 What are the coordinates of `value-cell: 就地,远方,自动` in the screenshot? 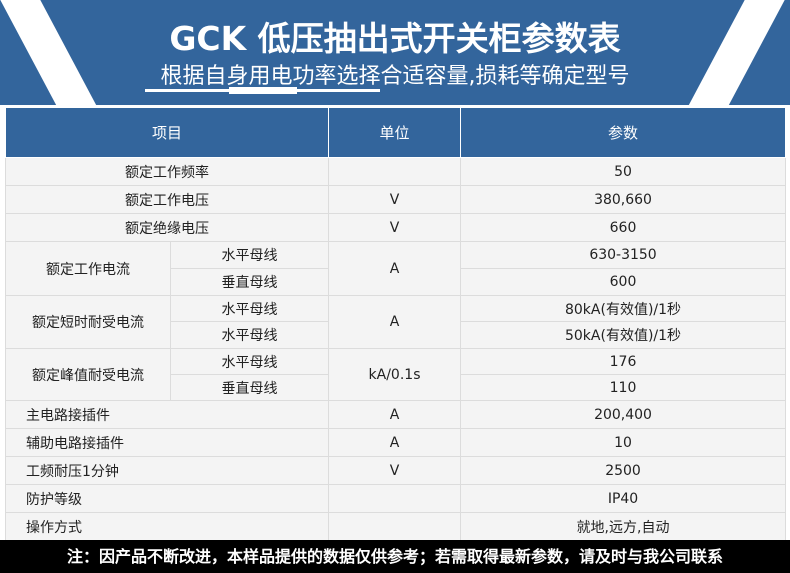 It's located at (623, 526).